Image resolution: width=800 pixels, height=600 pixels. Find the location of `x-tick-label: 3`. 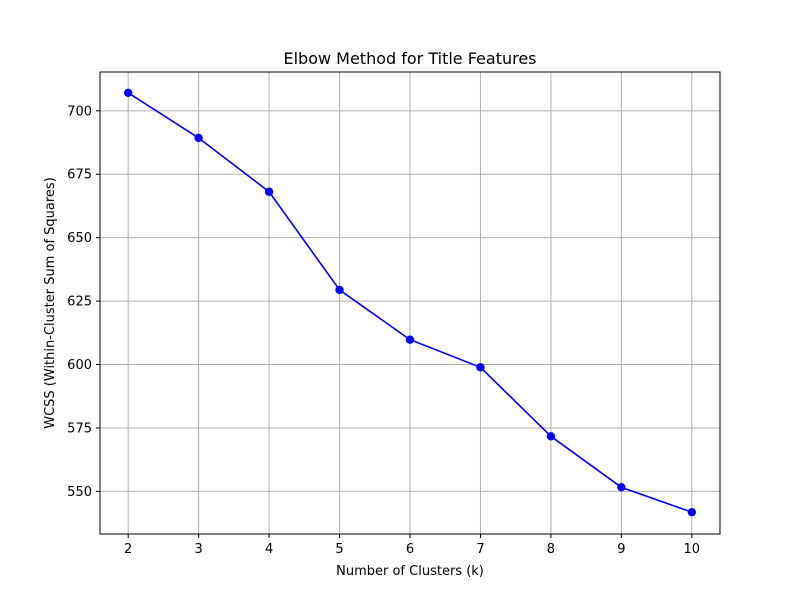

x-tick-label: 3 is located at coordinates (198, 549).